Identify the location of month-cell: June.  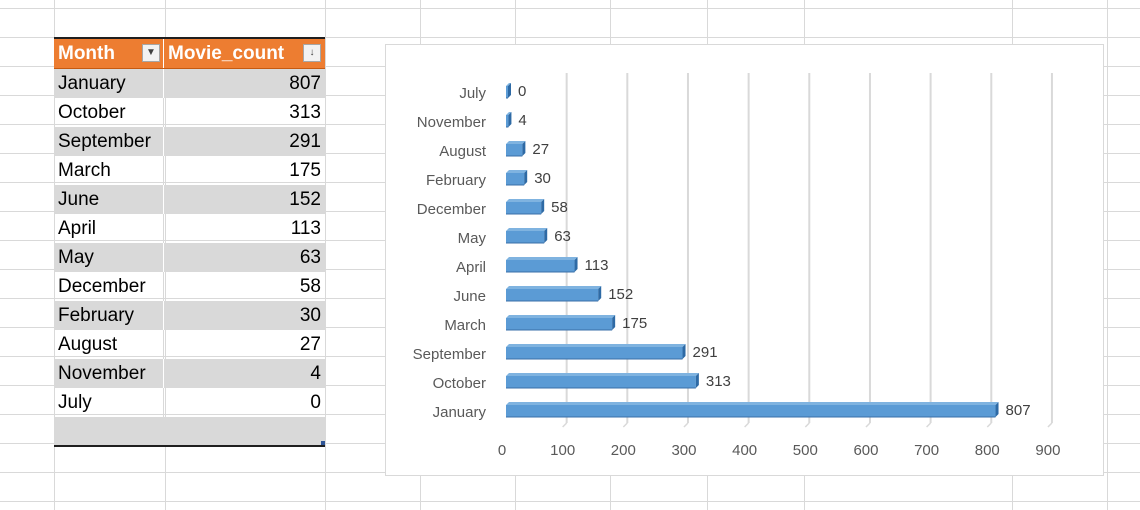
(109, 199).